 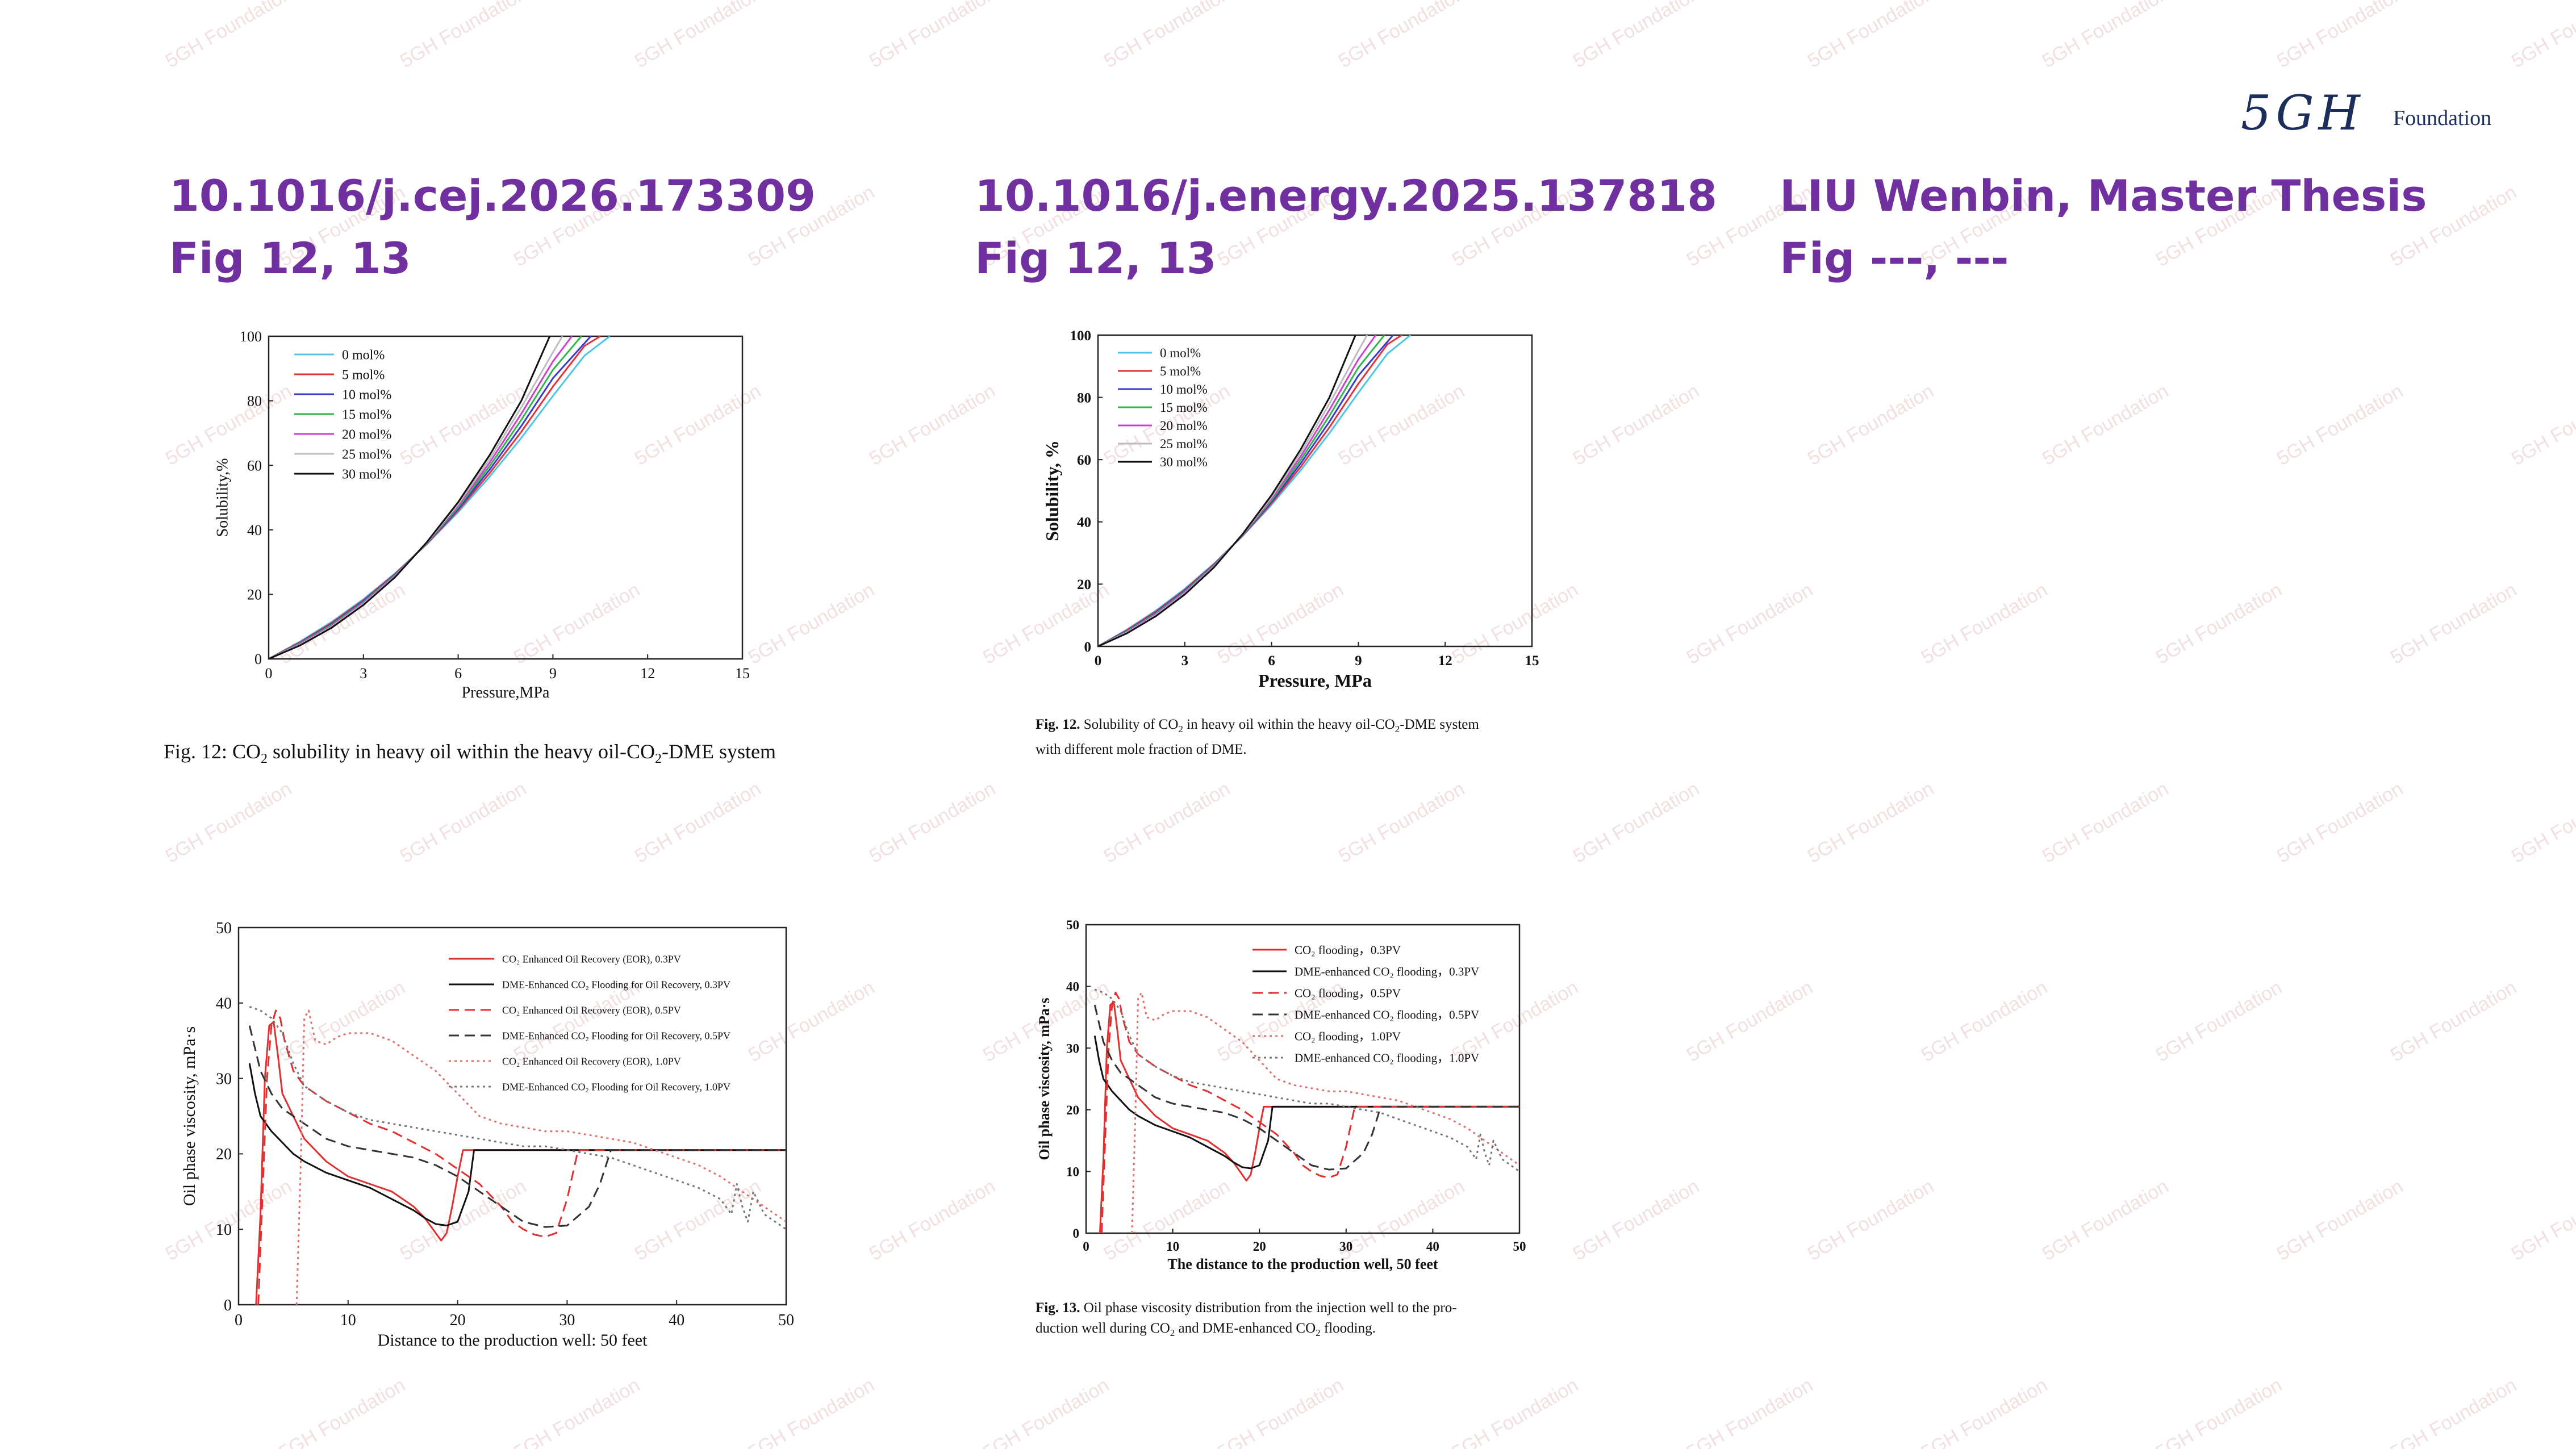 What do you see at coordinates (1348, 993) in the screenshot?
I see `legend-label: CO₂ flooding，0.5PV` at bounding box center [1348, 993].